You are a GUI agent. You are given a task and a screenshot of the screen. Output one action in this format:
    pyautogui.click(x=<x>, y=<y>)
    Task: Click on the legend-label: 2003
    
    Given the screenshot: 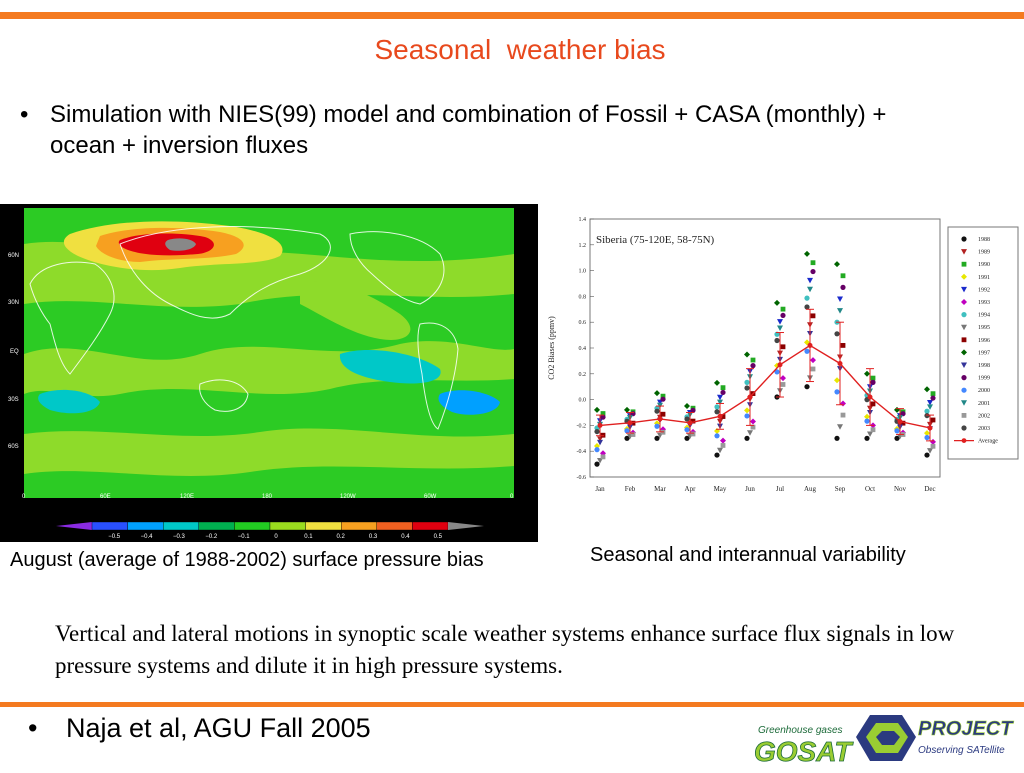 What is the action you would take?
    pyautogui.click(x=984, y=429)
    